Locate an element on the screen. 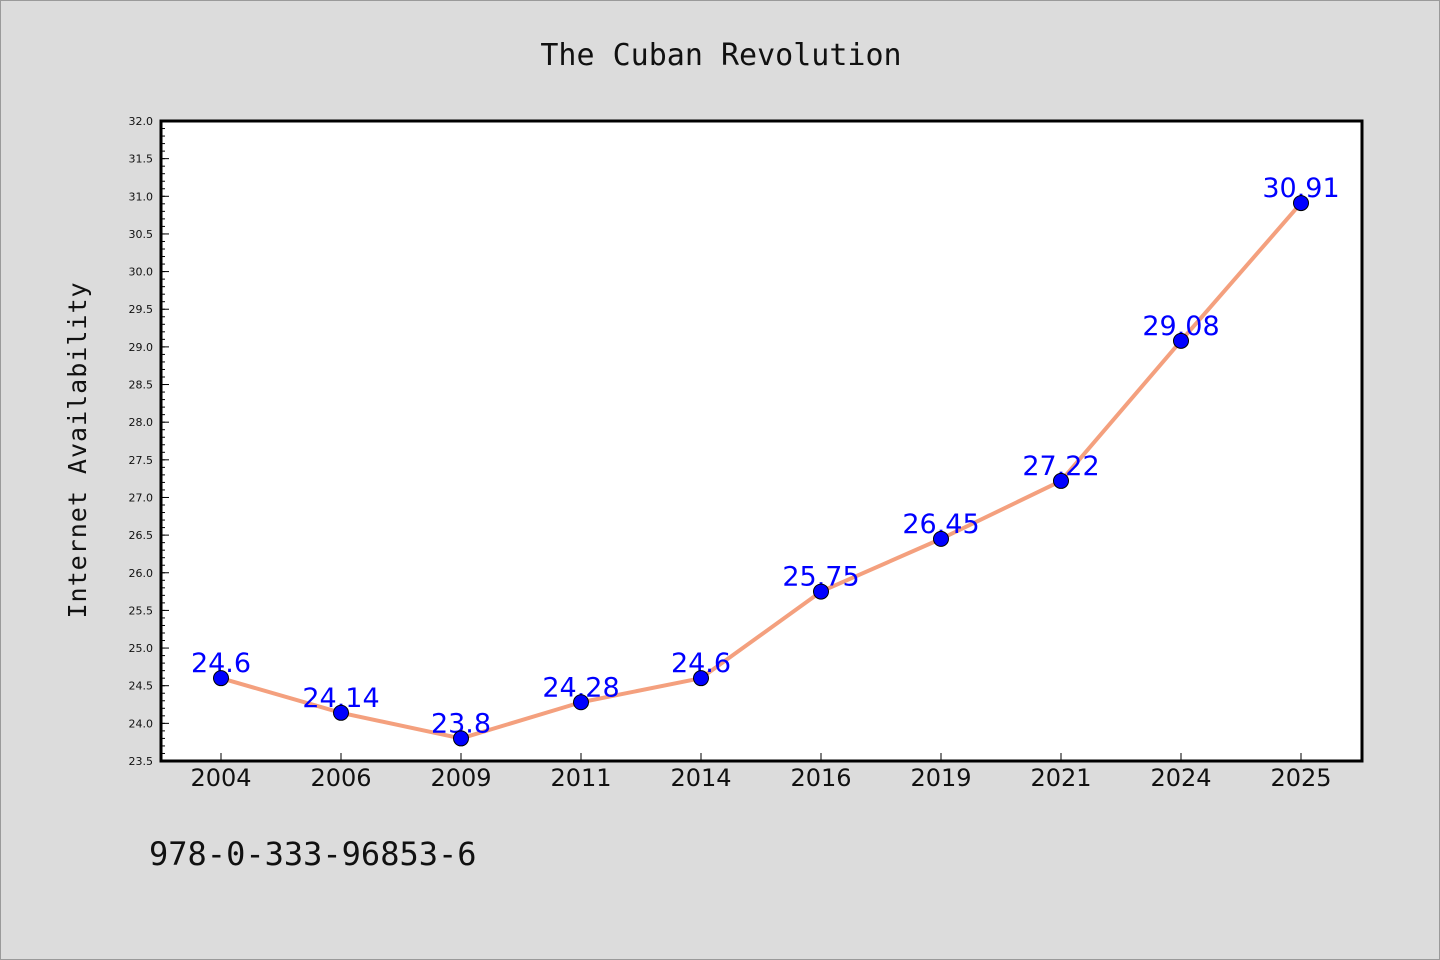  y-tick-label: 28.0 is located at coordinates (141, 422).